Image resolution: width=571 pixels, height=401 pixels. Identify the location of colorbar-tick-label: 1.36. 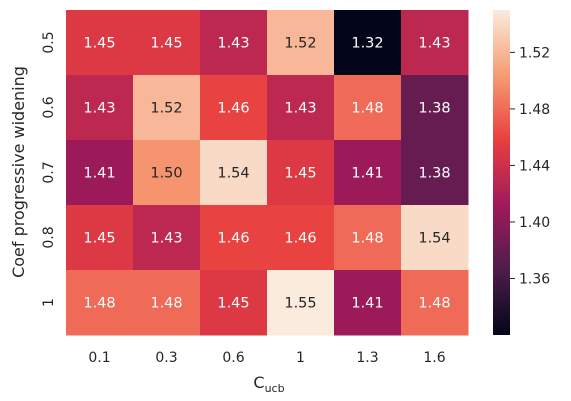
(534, 279).